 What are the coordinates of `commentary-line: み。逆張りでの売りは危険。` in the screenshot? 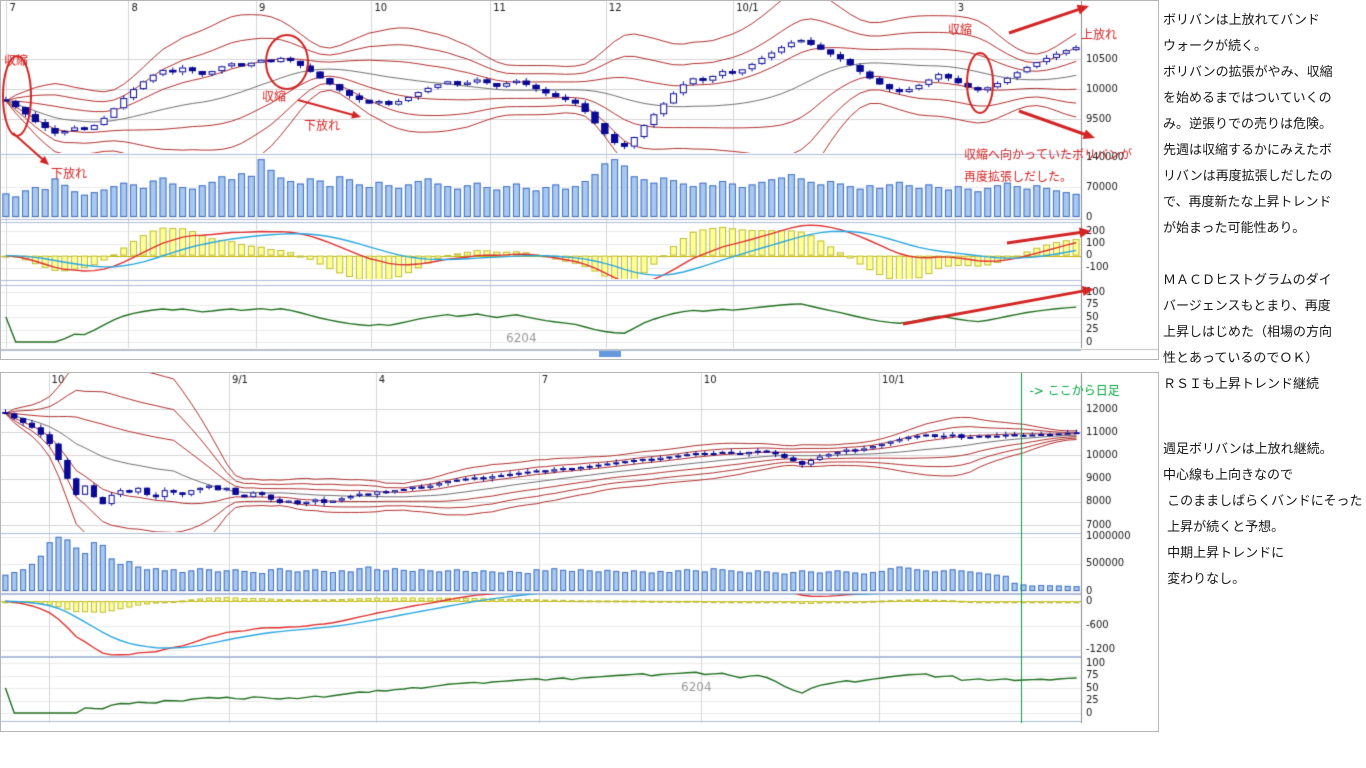 It's located at (1248, 124).